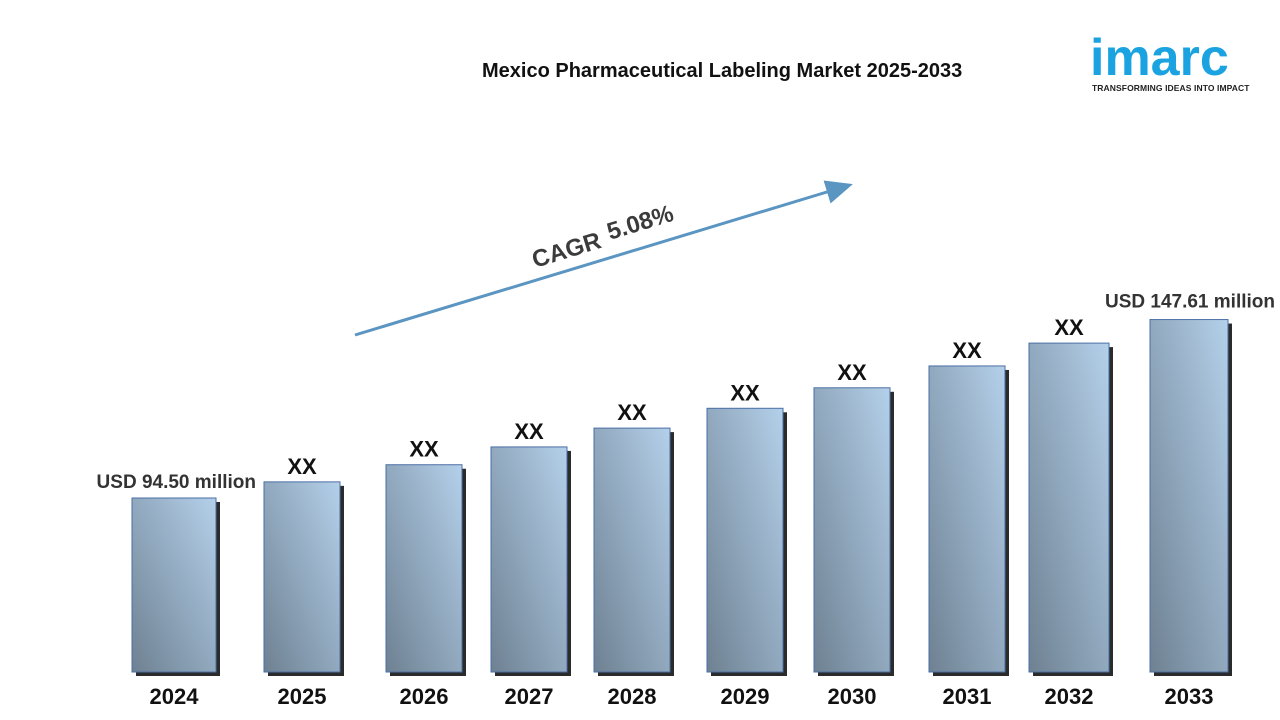 The height and width of the screenshot is (720, 1280). What do you see at coordinates (967, 350) in the screenshot?
I see `value-label-2031: XX` at bounding box center [967, 350].